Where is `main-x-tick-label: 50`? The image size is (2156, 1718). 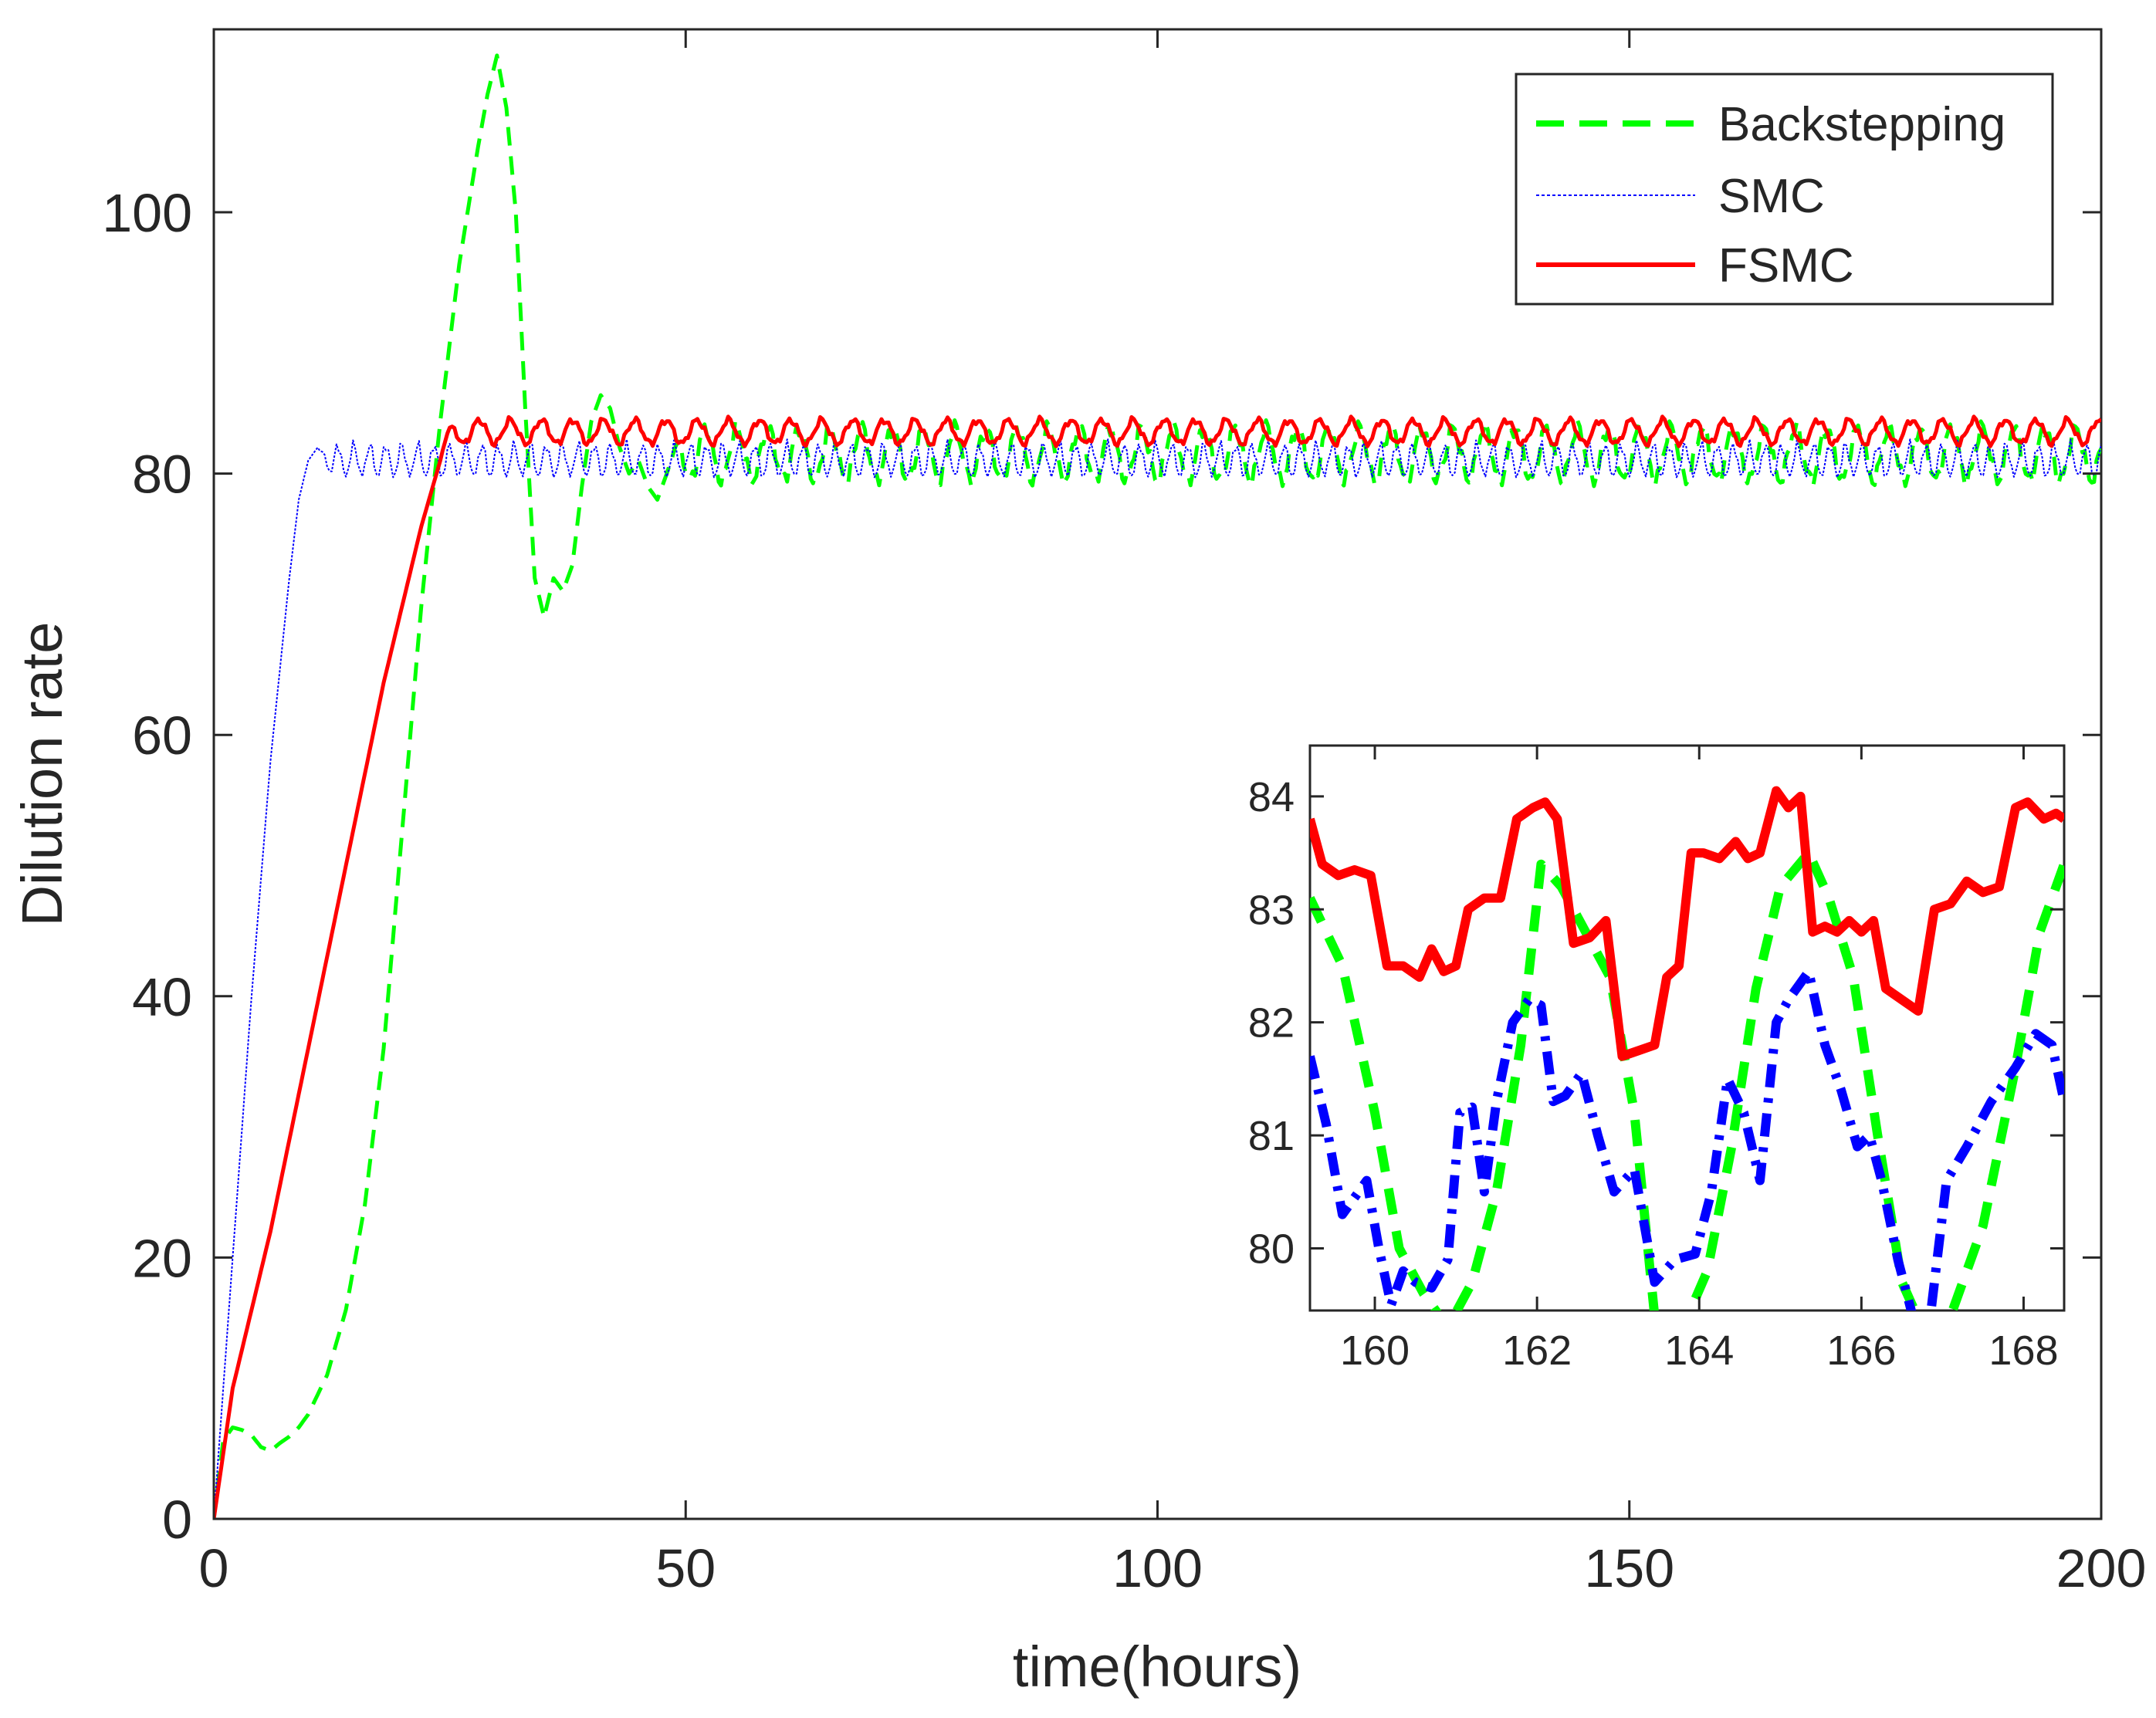 main-x-tick-label: 50 is located at coordinates (685, 1568).